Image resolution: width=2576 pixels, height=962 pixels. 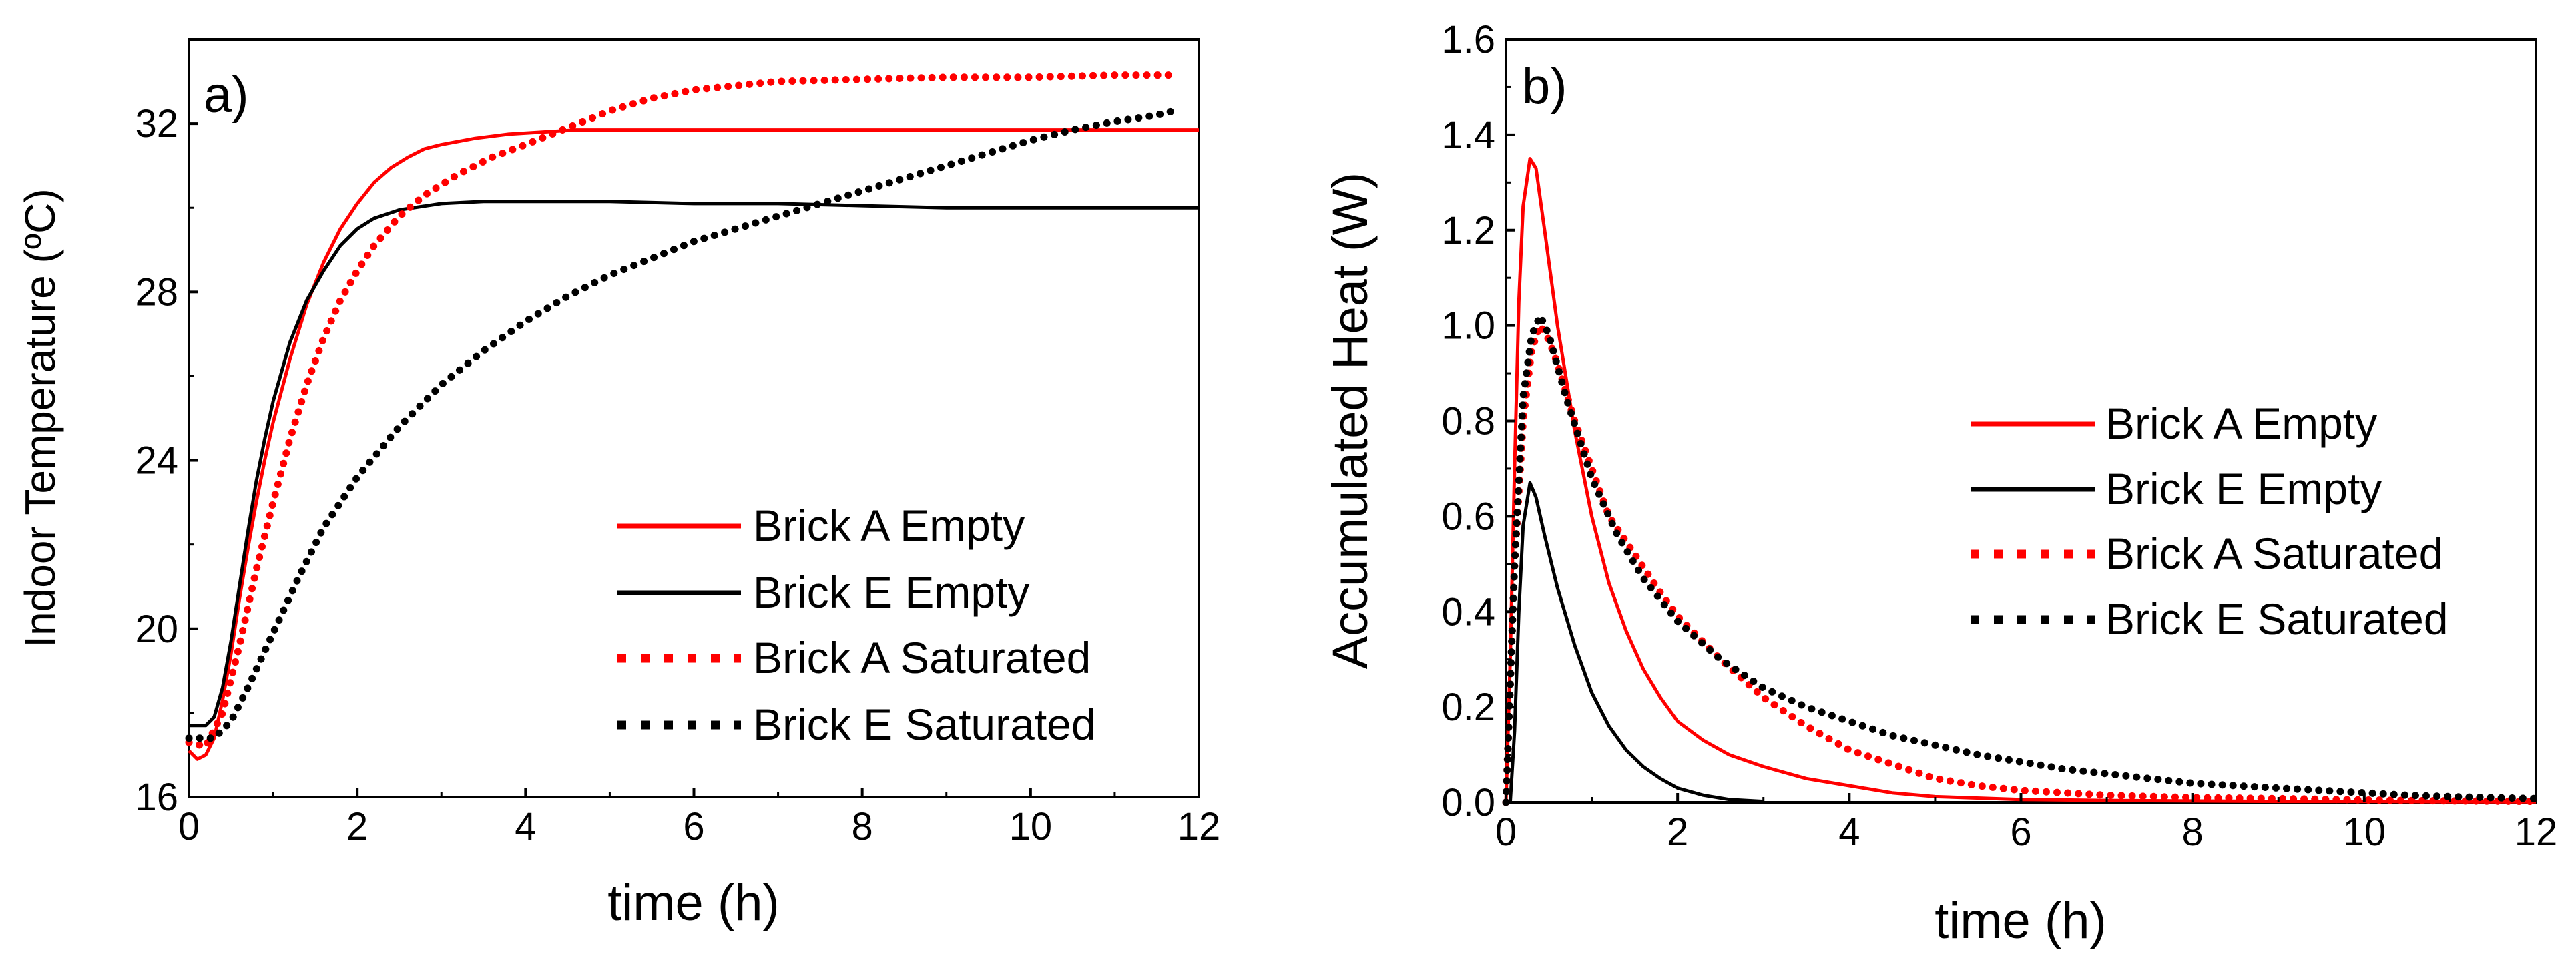 I want to click on y-axis-title: Accumulated Heat (W), so click(x=1350, y=420).